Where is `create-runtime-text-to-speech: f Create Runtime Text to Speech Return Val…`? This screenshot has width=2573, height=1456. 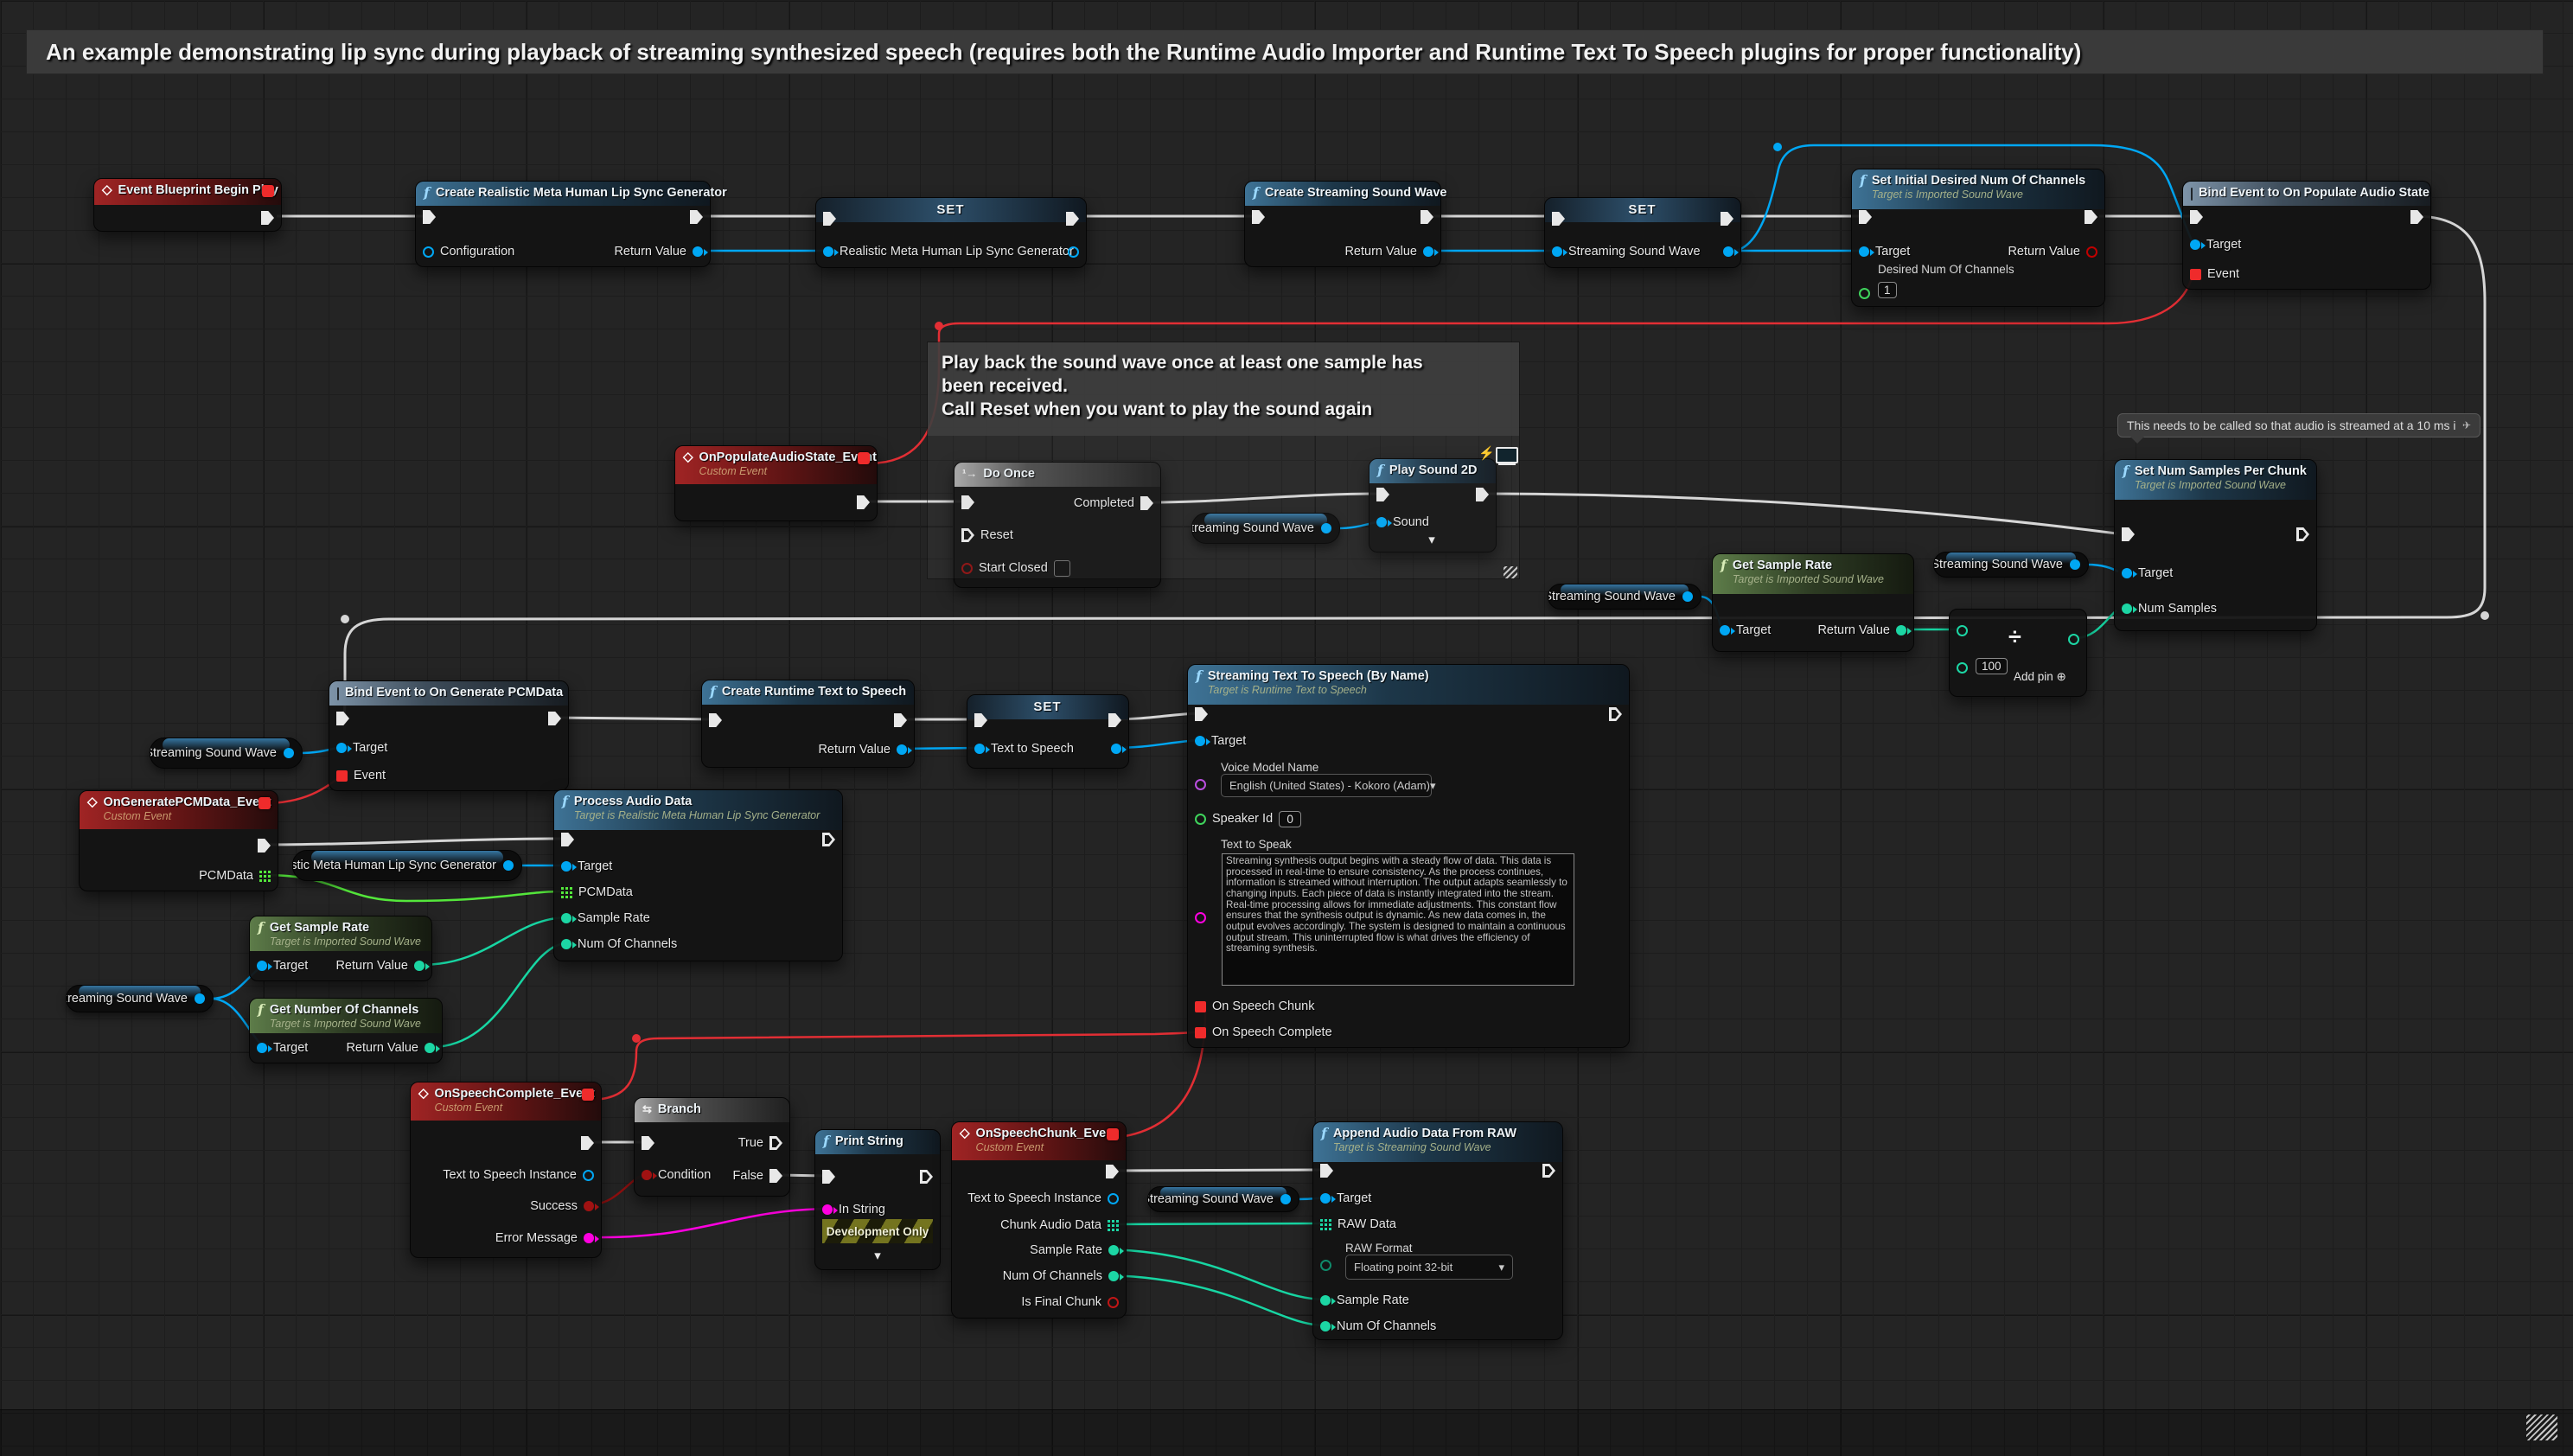 create-runtime-text-to-speech: f Create Runtime Text to Speech Return Val… is located at coordinates (808, 724).